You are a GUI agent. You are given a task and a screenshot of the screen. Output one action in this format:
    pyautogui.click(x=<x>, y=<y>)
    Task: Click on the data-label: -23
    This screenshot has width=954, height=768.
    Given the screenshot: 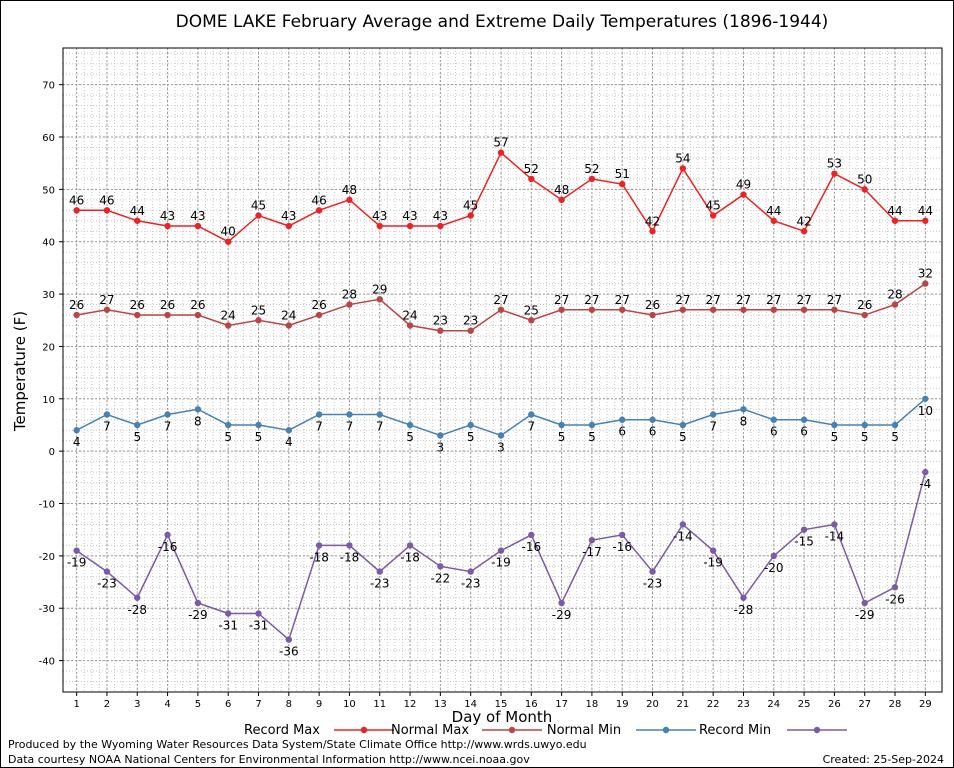 What is the action you would take?
    pyautogui.click(x=653, y=584)
    